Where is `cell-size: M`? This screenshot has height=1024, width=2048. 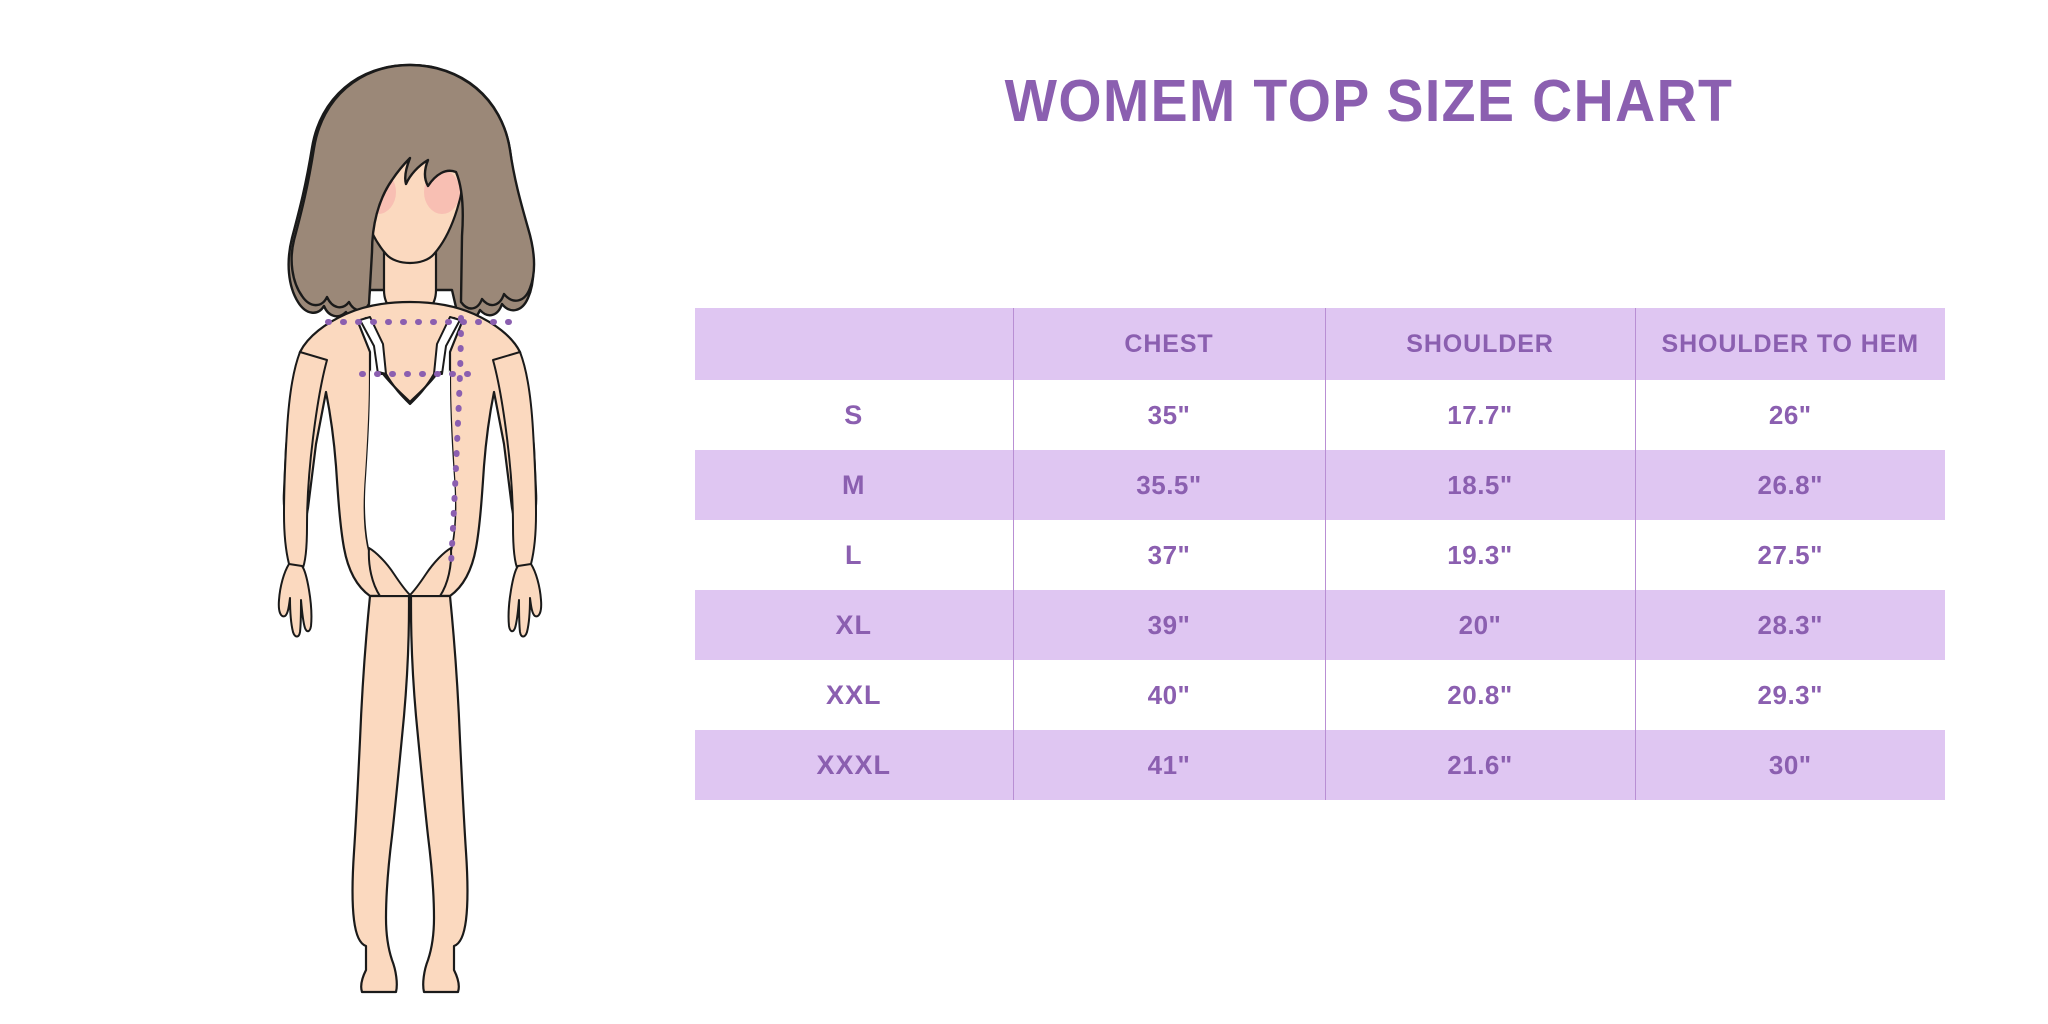
cell-size: M is located at coordinates (854, 485).